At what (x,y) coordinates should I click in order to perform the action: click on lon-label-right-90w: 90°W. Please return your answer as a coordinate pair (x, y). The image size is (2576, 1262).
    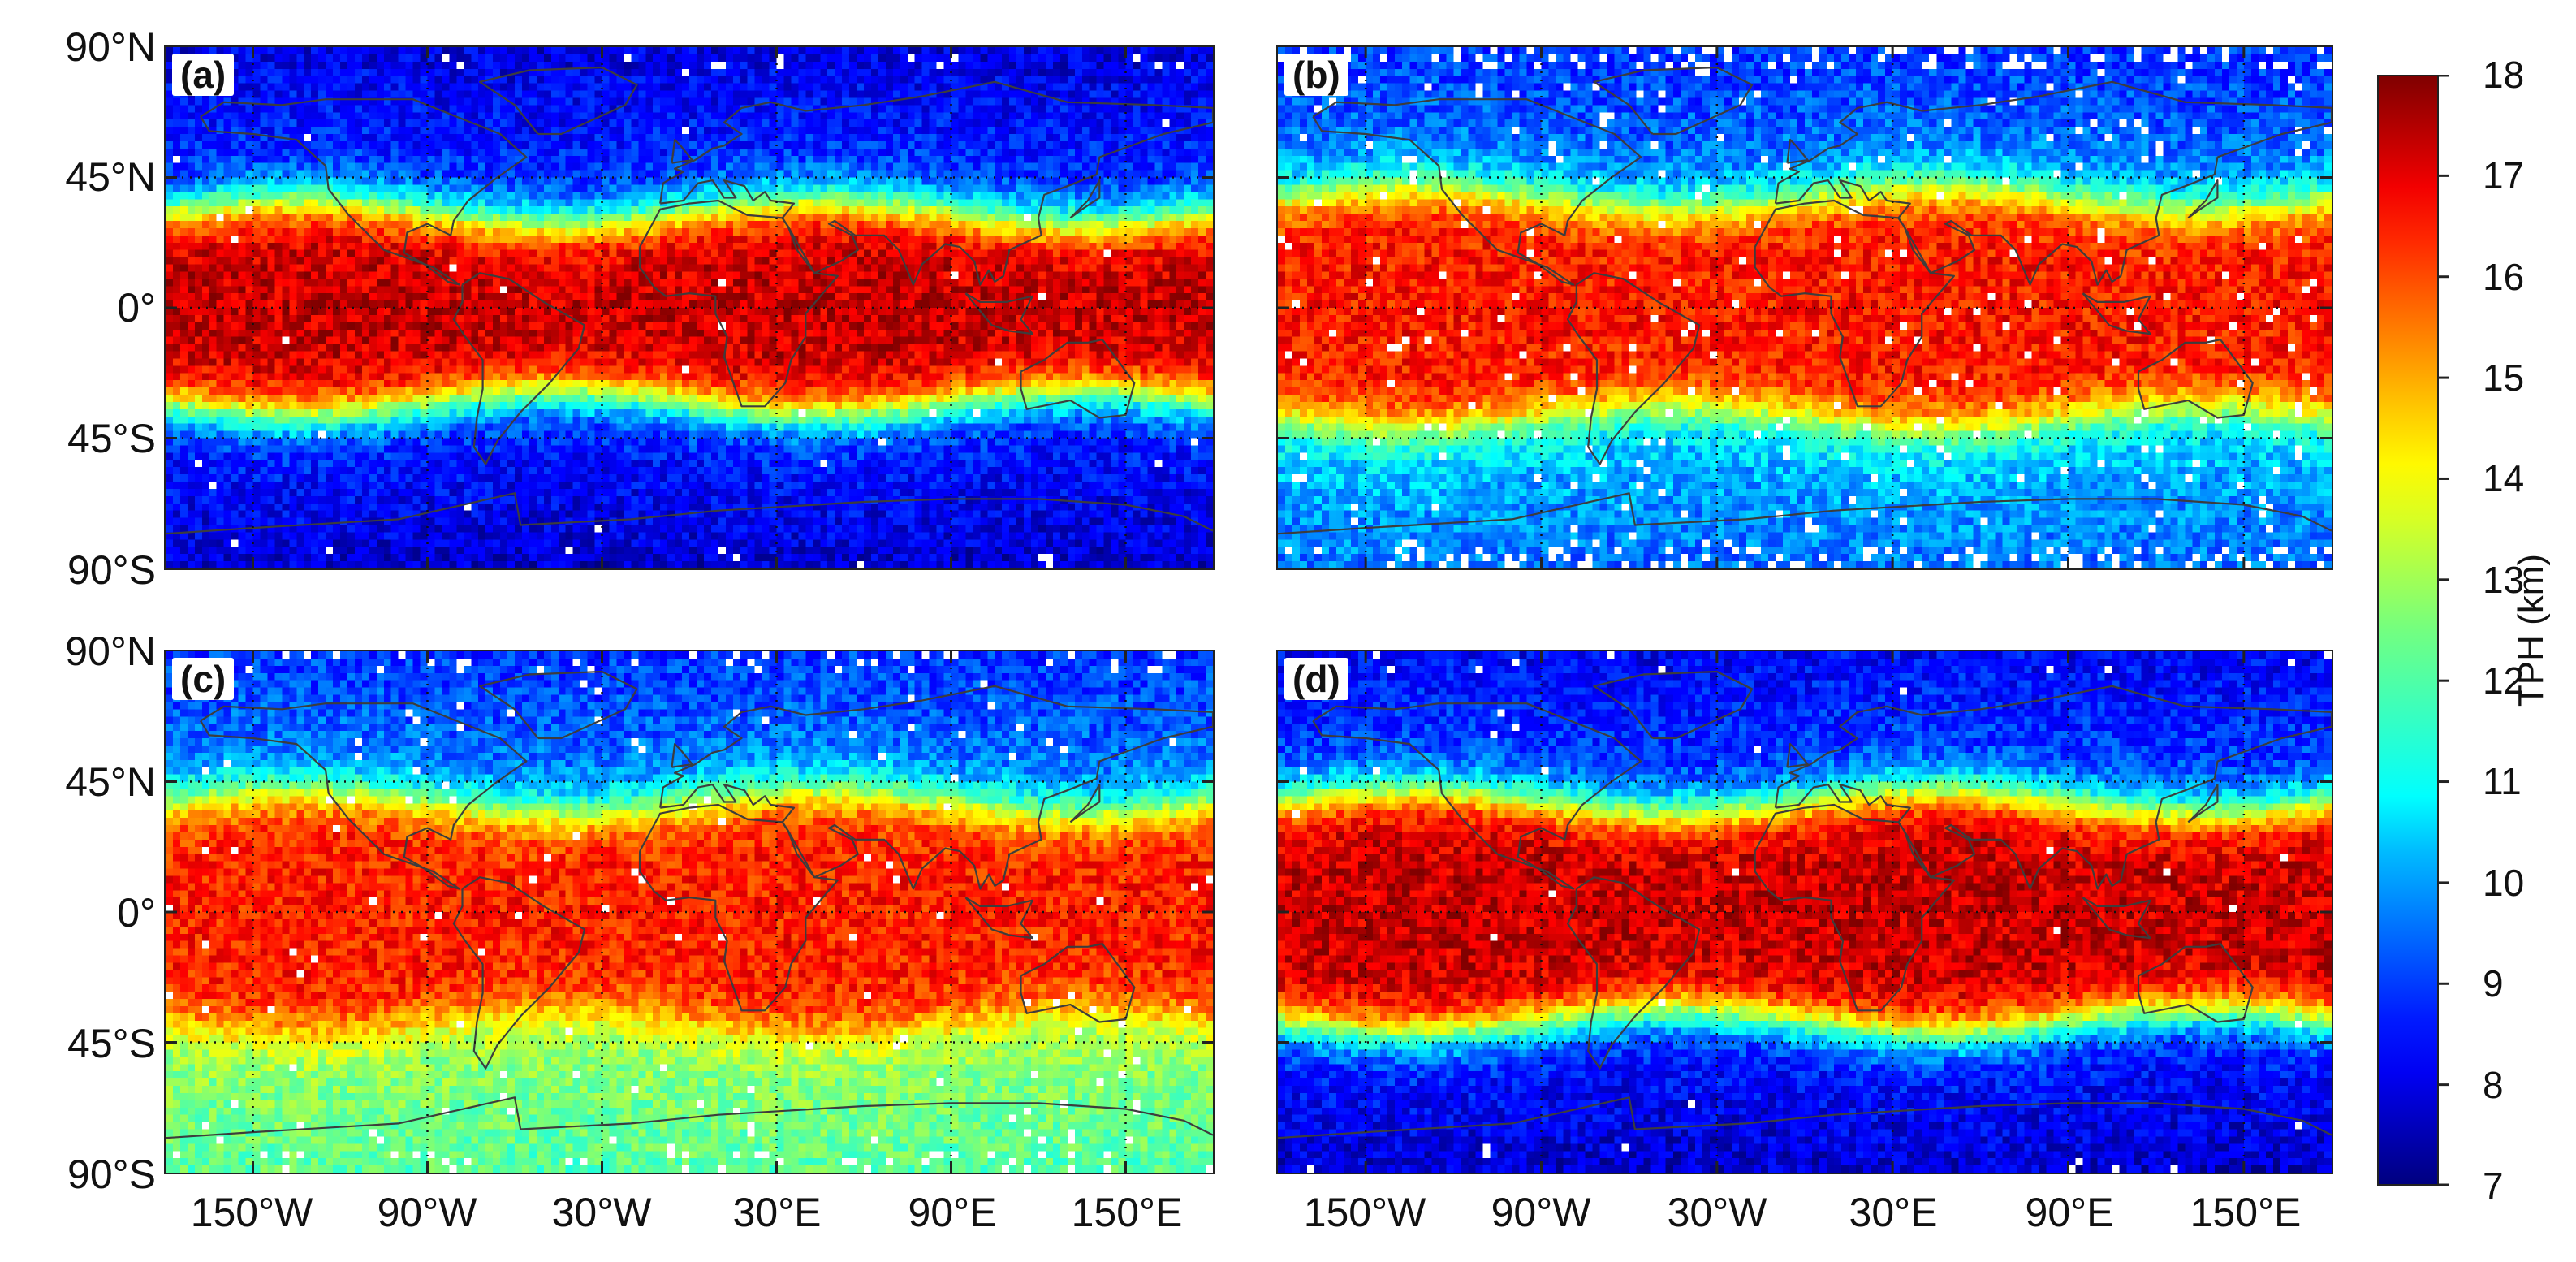
    Looking at the image, I should click on (1541, 1212).